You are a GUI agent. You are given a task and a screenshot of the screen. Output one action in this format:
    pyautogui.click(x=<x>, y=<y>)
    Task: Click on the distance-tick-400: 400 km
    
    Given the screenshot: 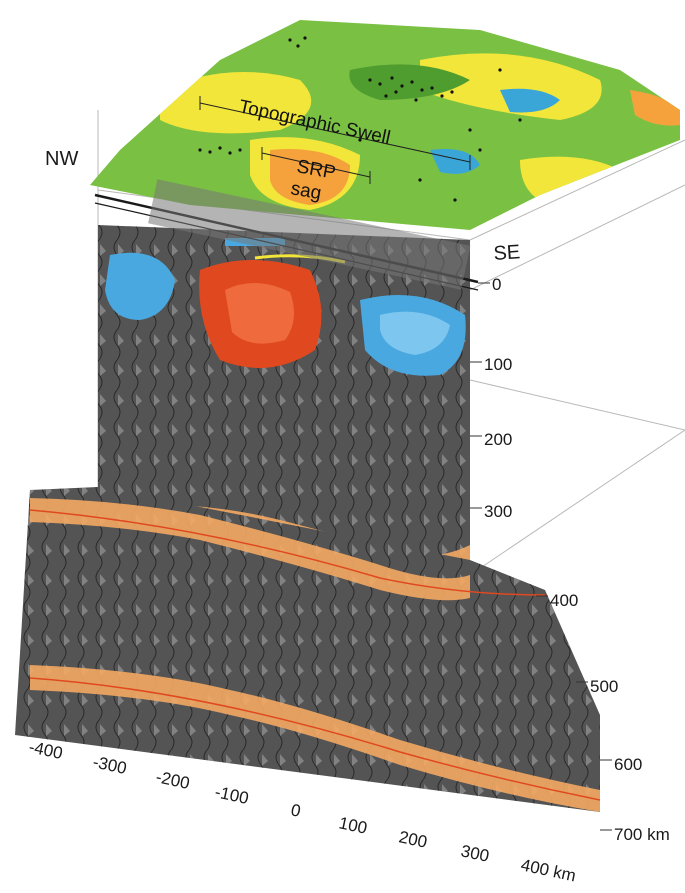 What is the action you would take?
    pyautogui.click(x=548, y=870)
    